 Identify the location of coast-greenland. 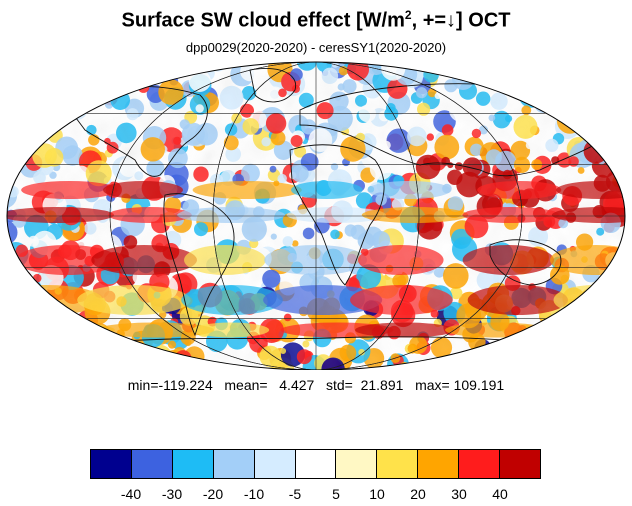
(273, 85).